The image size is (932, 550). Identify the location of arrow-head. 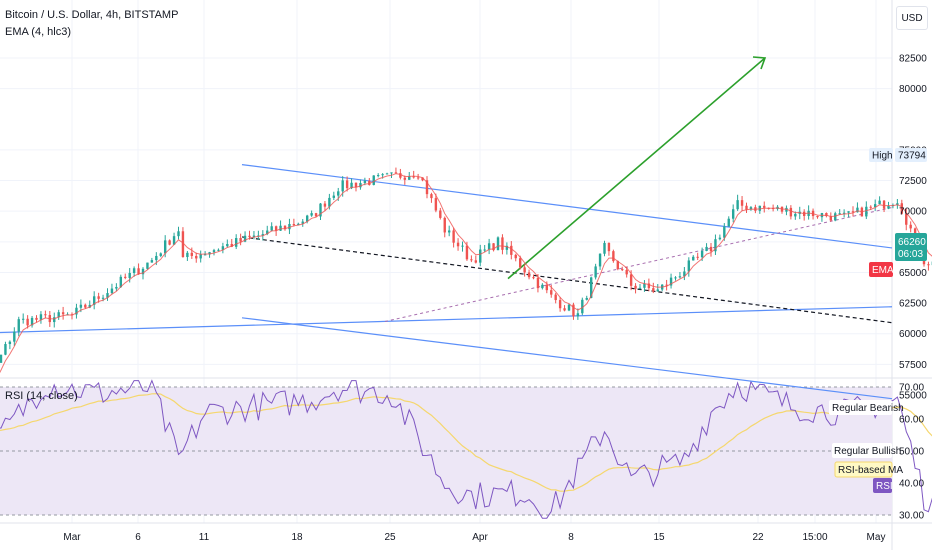
(759, 63).